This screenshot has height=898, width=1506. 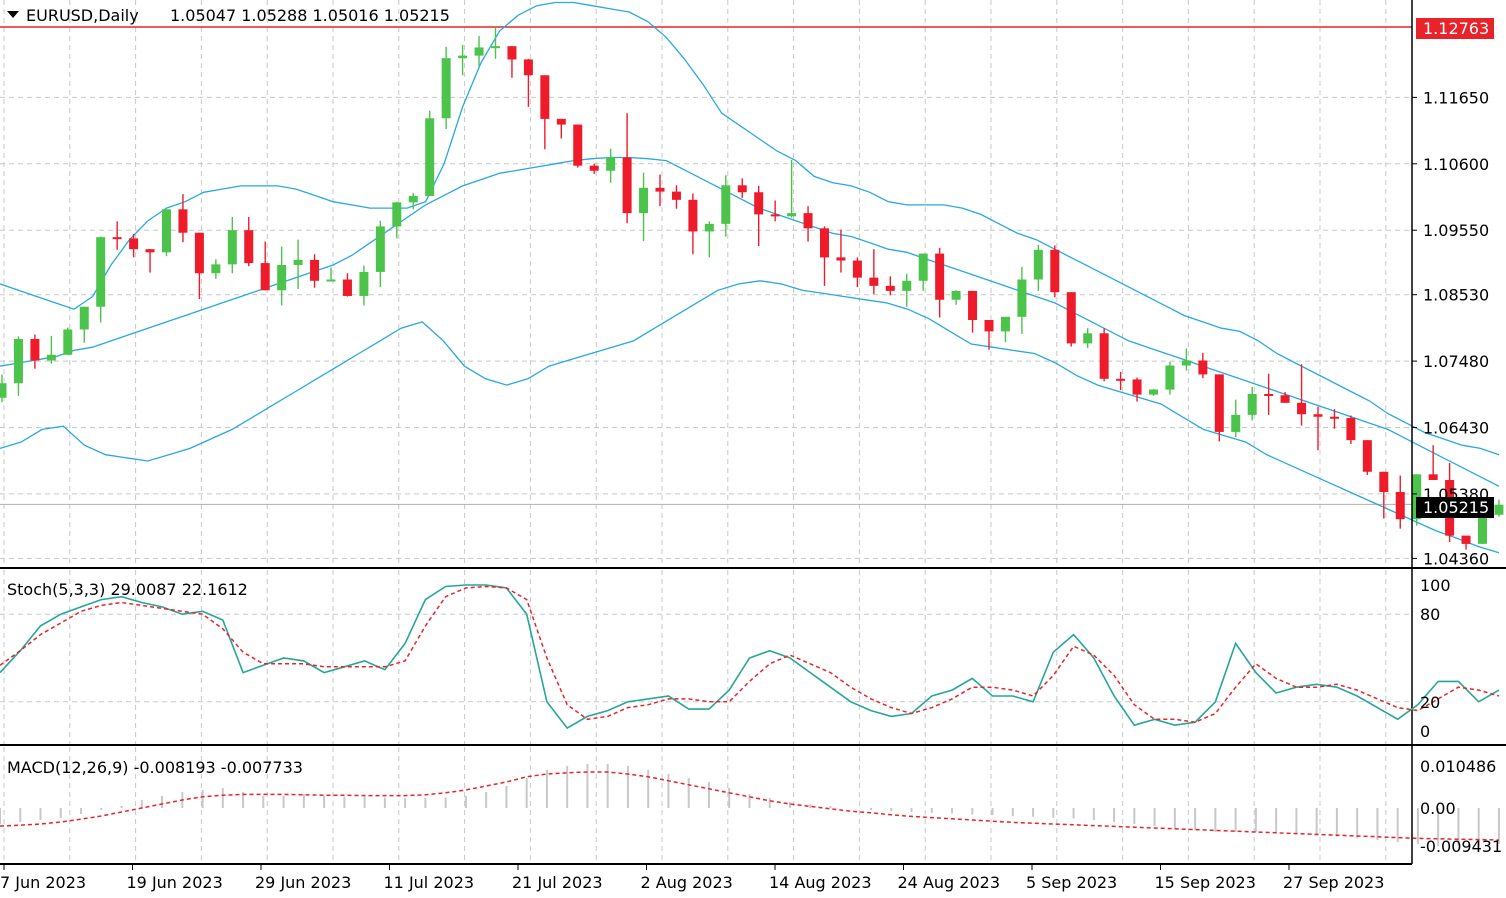 What do you see at coordinates (1456, 428) in the screenshot?
I see `price-tick-label: 1.06430` at bounding box center [1456, 428].